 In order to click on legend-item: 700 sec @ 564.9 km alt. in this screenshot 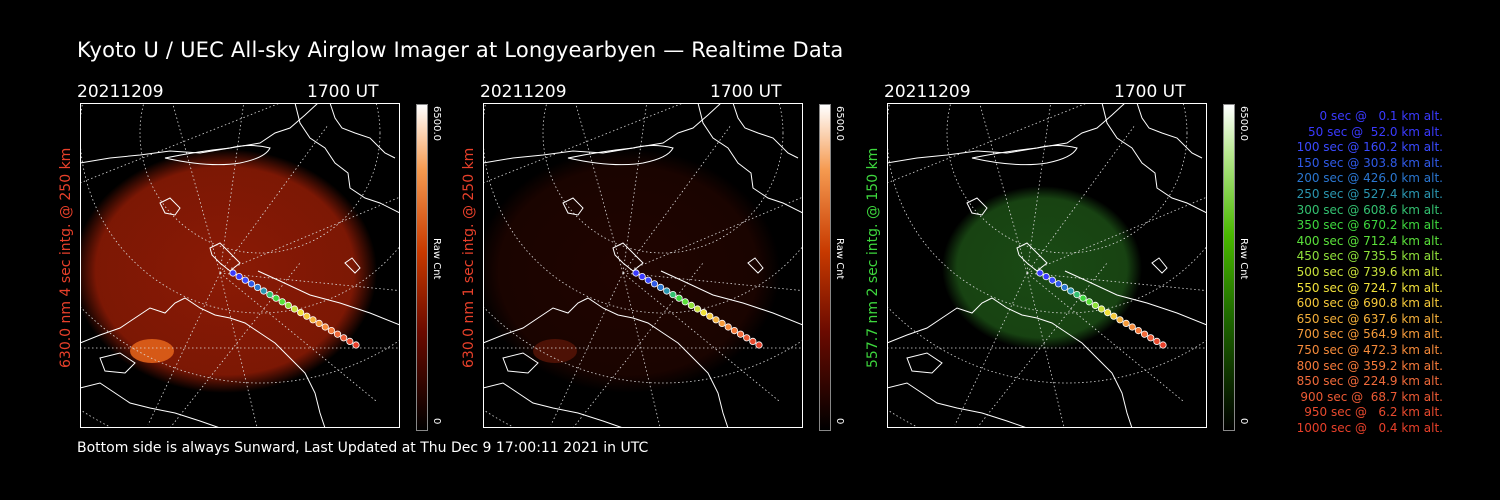, I will do `click(1369, 334)`.